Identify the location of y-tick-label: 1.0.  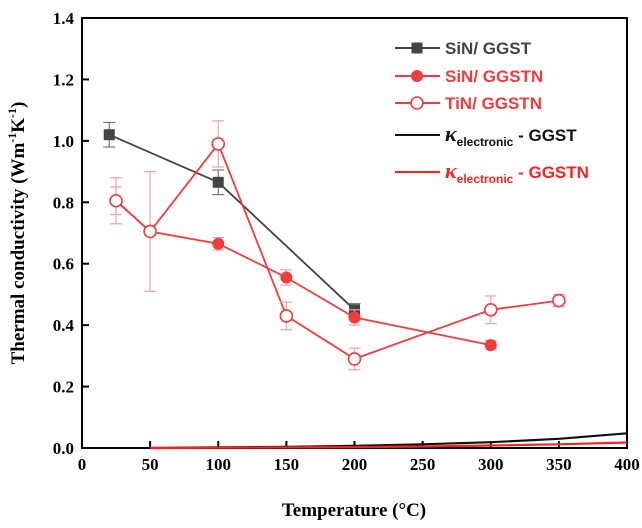
(63, 141).